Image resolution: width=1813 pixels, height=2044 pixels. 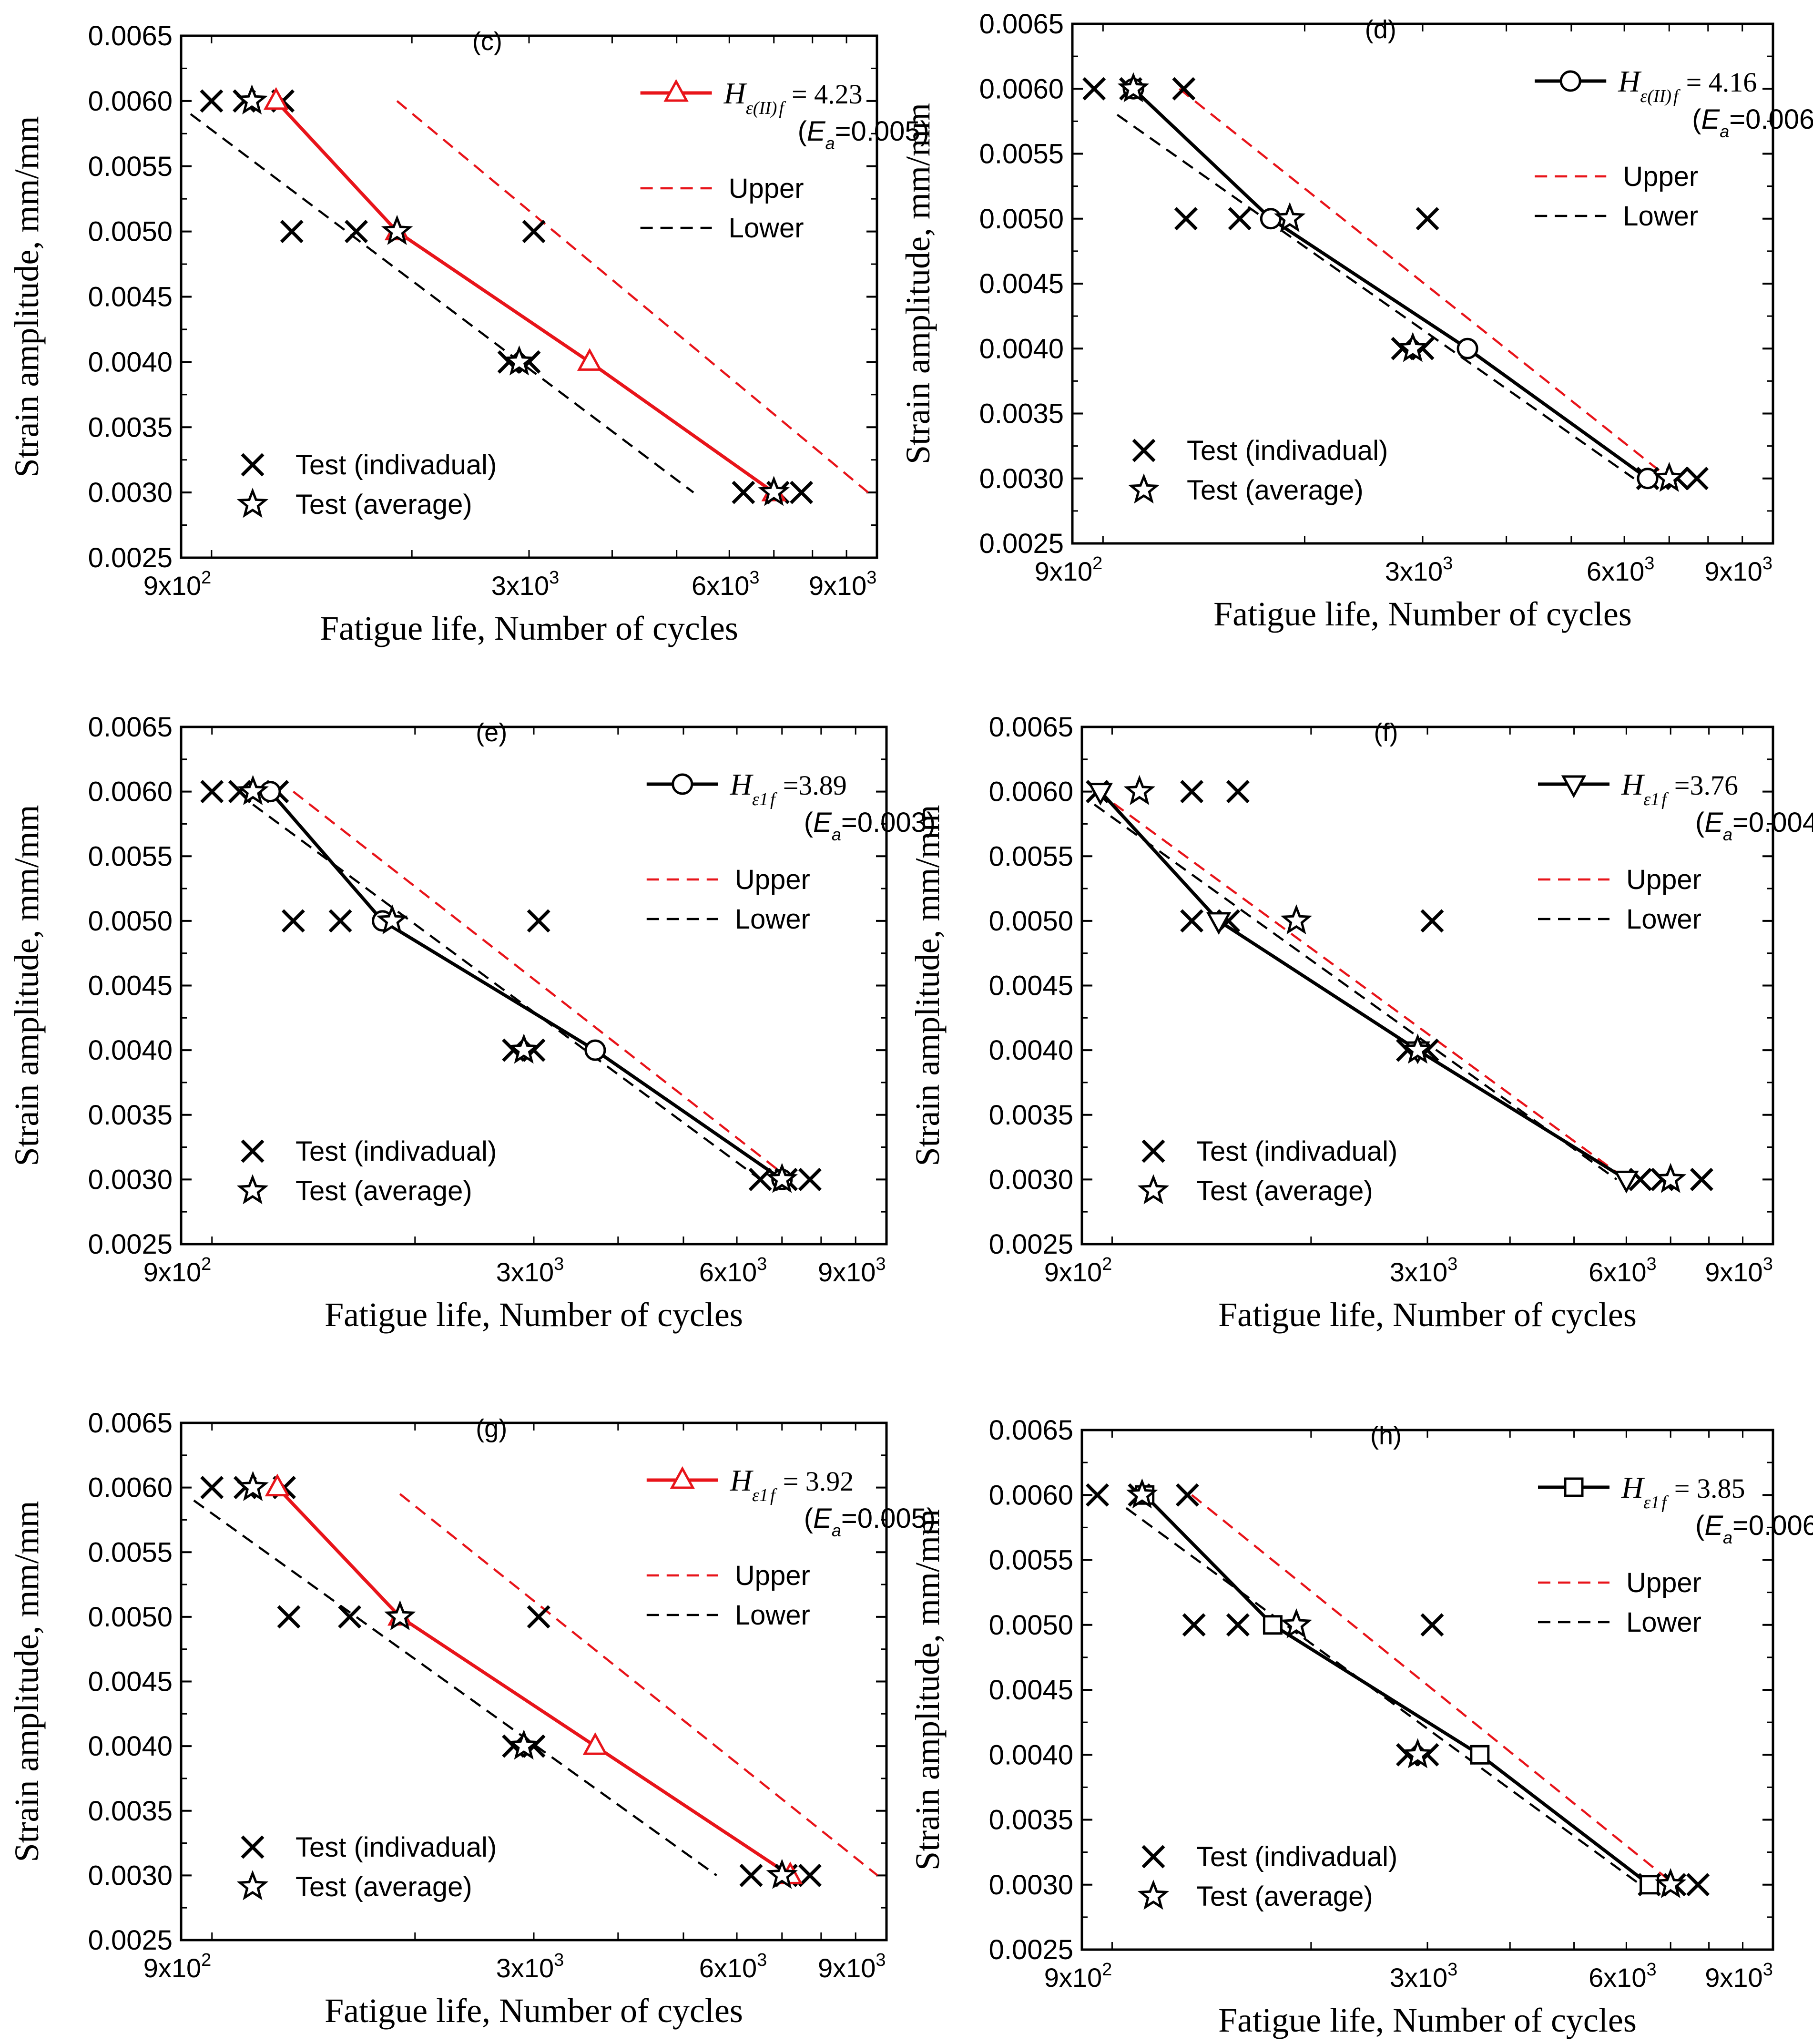 I want to click on lower-bound-line, so click(x=1375, y=296).